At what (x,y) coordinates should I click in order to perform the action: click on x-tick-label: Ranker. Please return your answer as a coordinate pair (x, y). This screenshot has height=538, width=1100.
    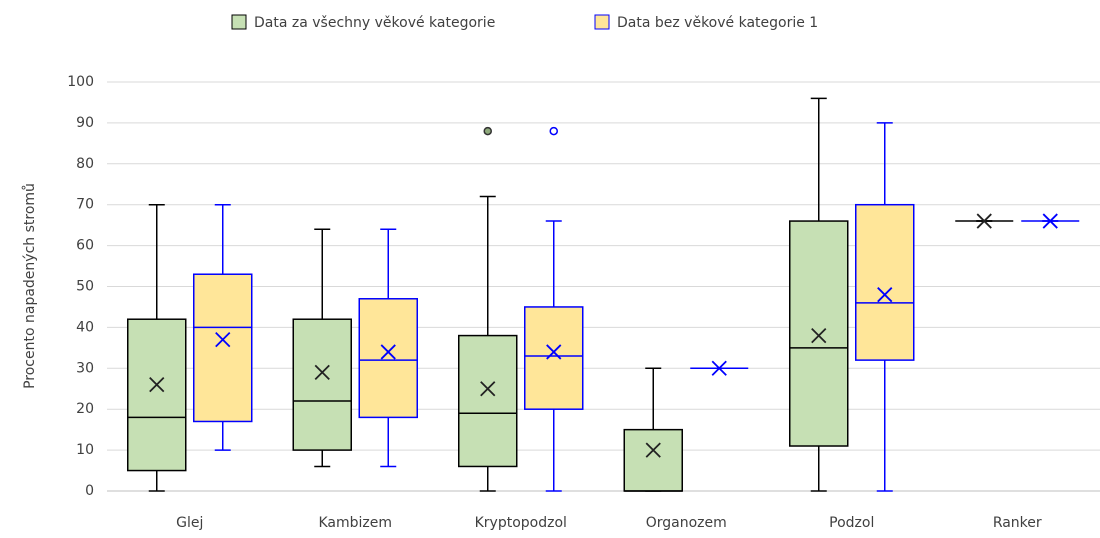
    Looking at the image, I should click on (1017, 523).